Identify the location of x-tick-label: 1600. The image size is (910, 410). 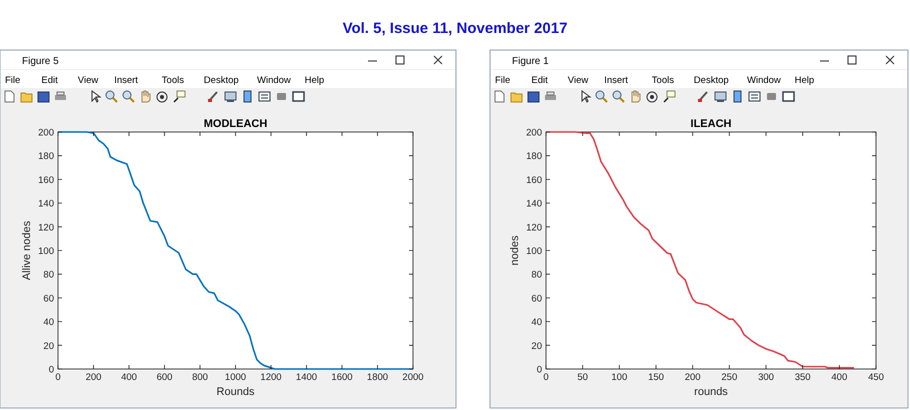
(342, 377).